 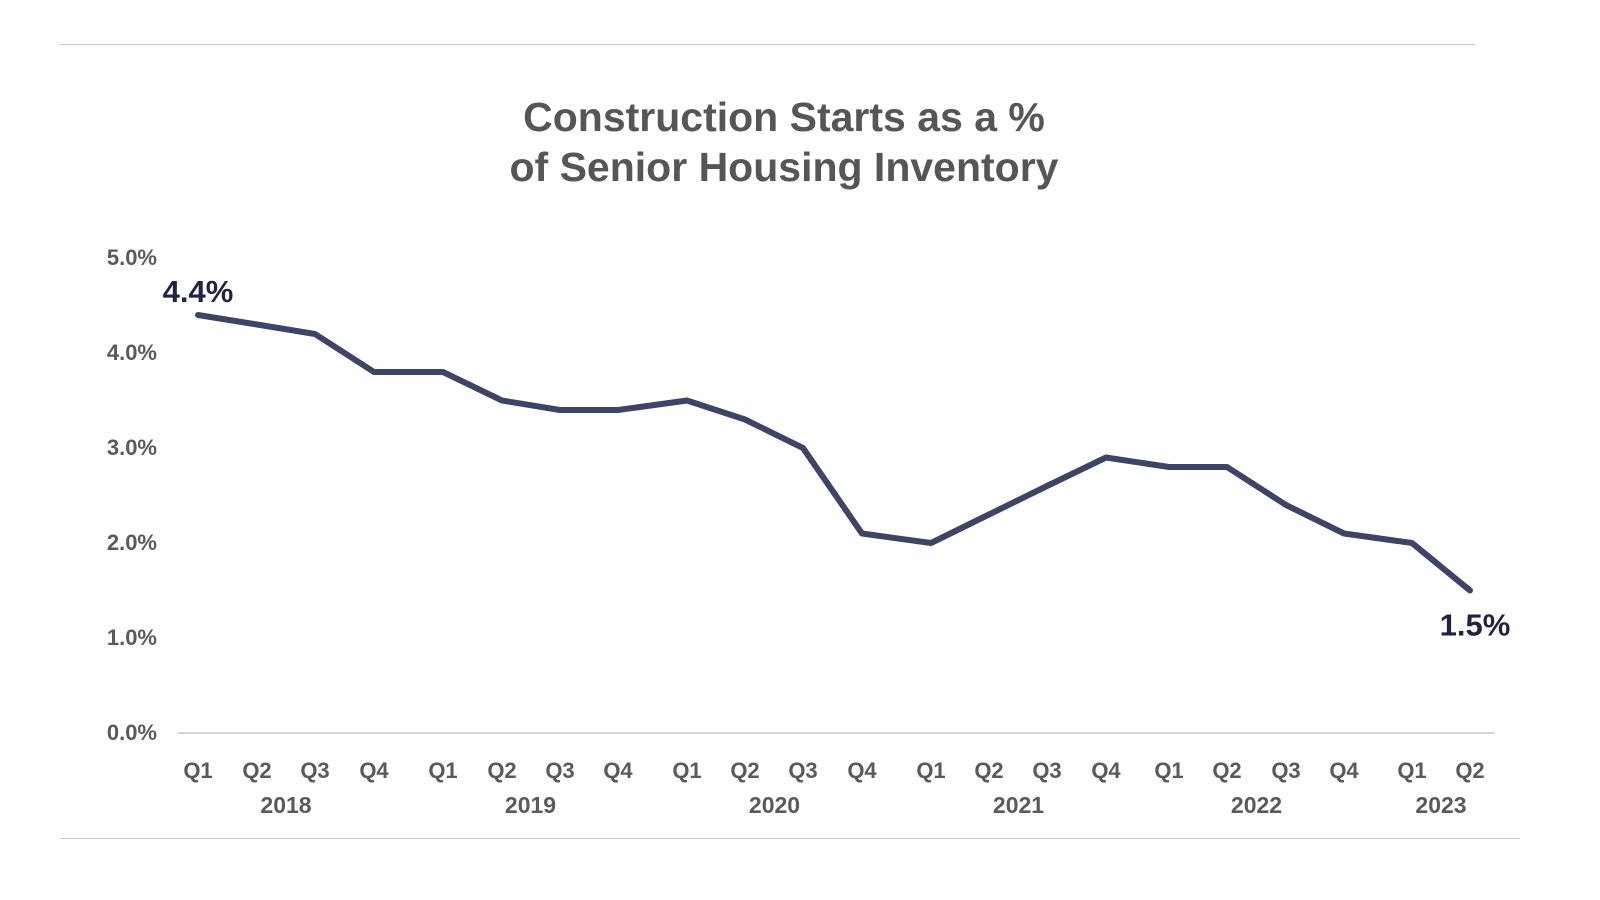 I want to click on top-divider, so click(x=767, y=44).